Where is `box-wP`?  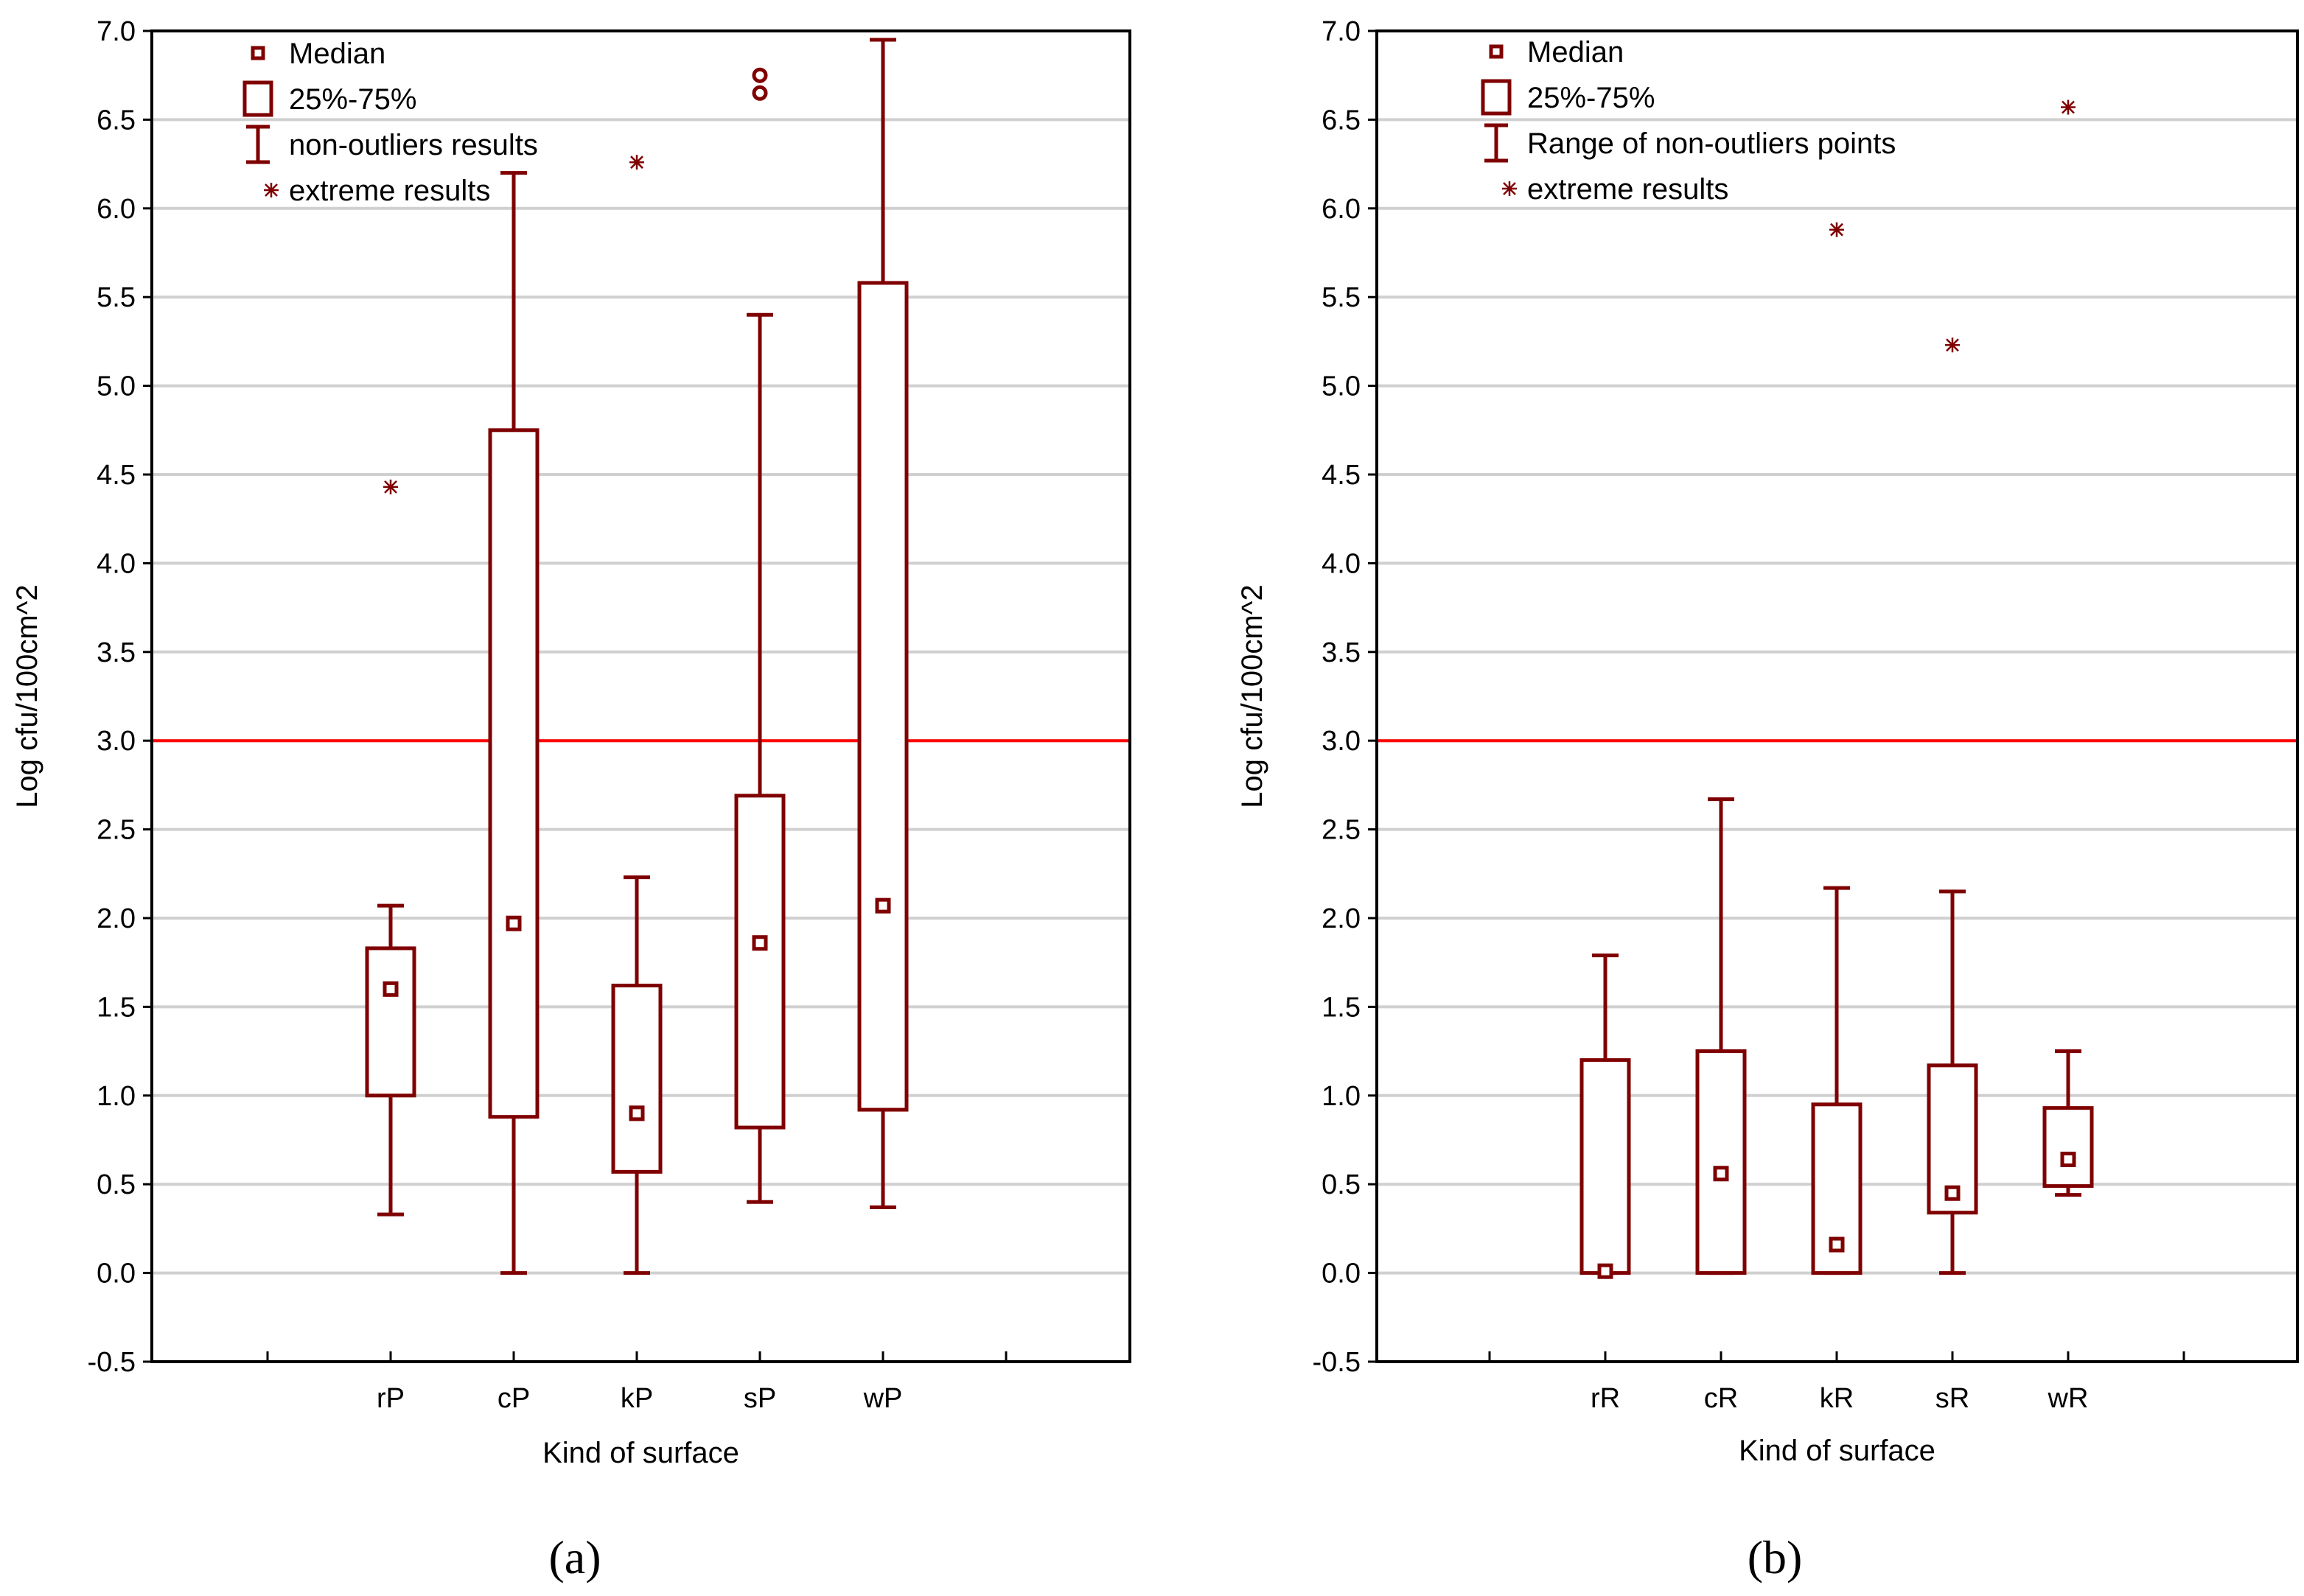 box-wP is located at coordinates (883, 624).